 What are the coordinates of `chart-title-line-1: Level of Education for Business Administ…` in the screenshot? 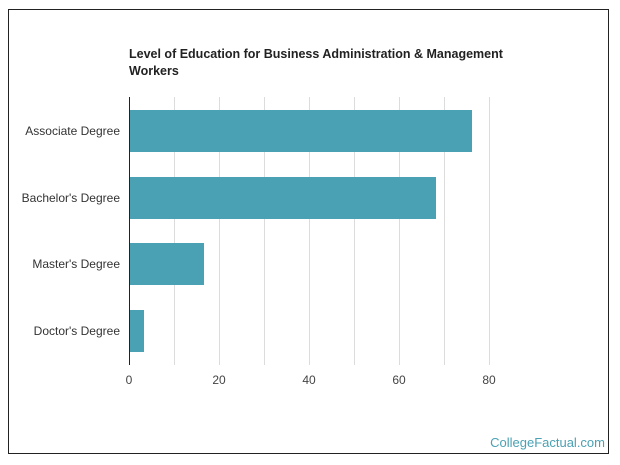 It's located at (316, 54).